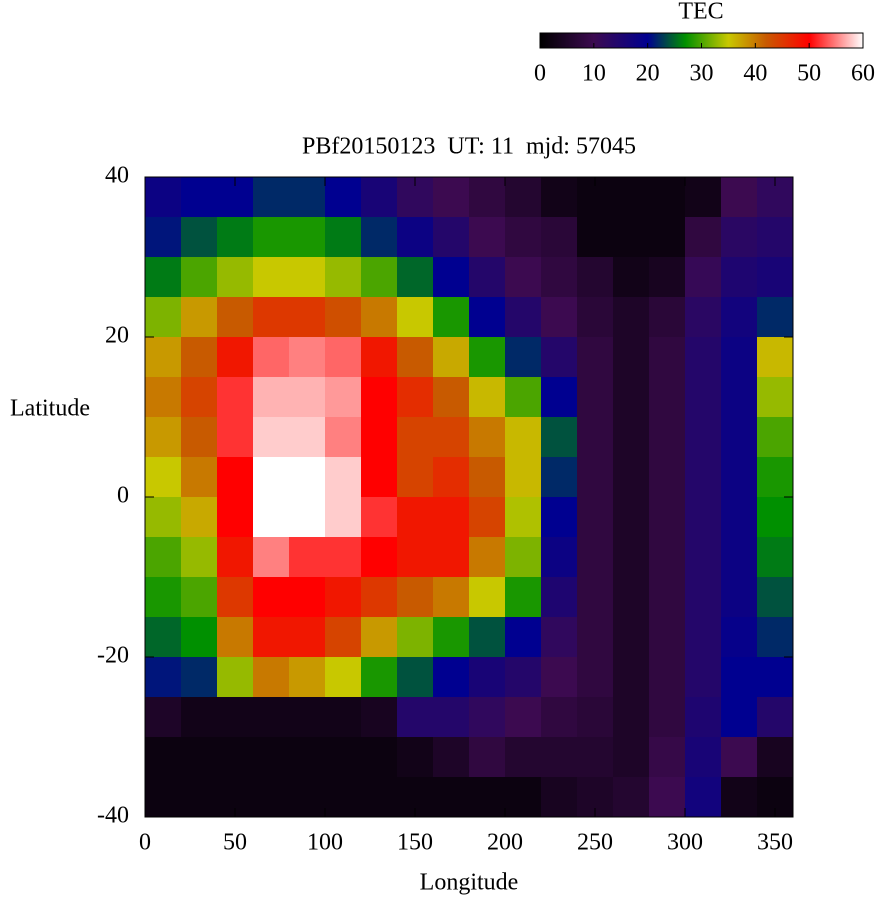 This screenshot has width=878, height=905. Describe the element at coordinates (123, 496) in the screenshot. I see `y-tick-label: 0` at that location.